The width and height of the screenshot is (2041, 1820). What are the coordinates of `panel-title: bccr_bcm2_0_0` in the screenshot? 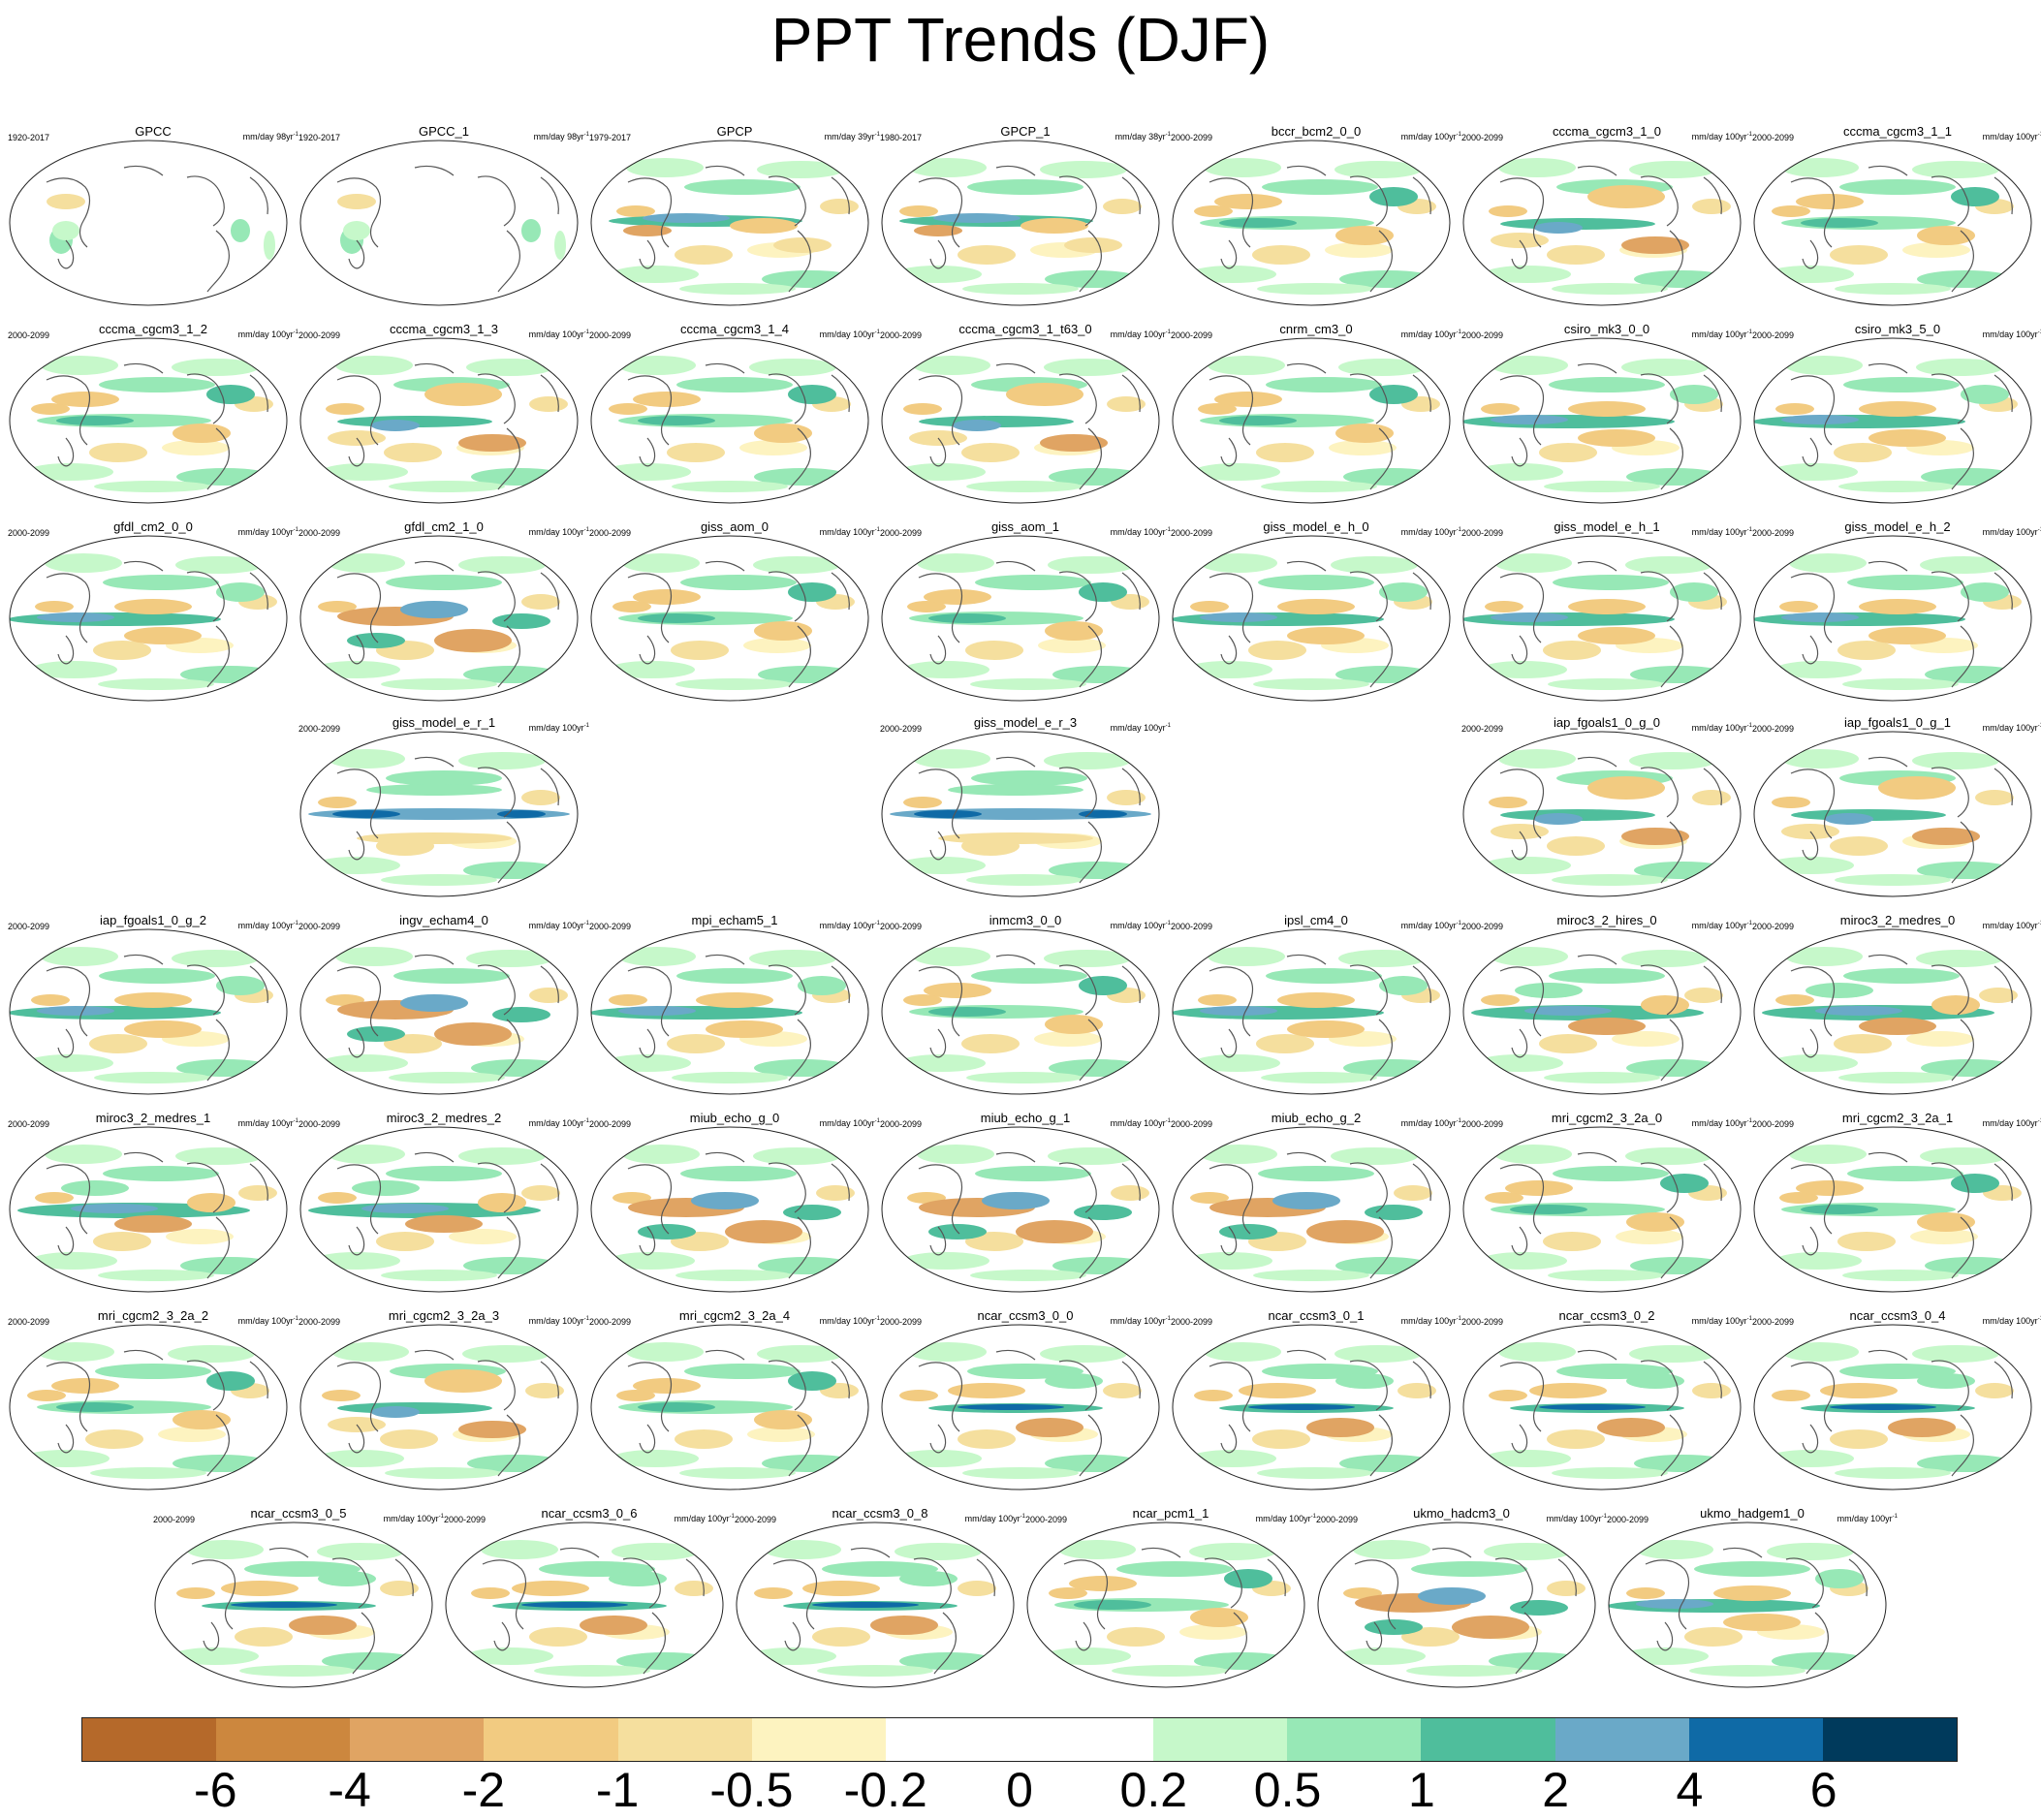 It's located at (1316, 131).